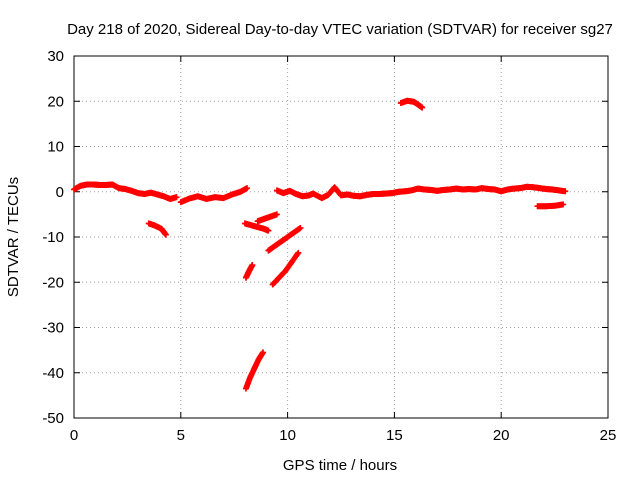 Image resolution: width=640 pixels, height=480 pixels. Describe the element at coordinates (394, 435) in the screenshot. I see `x-tick-label: 15` at that location.